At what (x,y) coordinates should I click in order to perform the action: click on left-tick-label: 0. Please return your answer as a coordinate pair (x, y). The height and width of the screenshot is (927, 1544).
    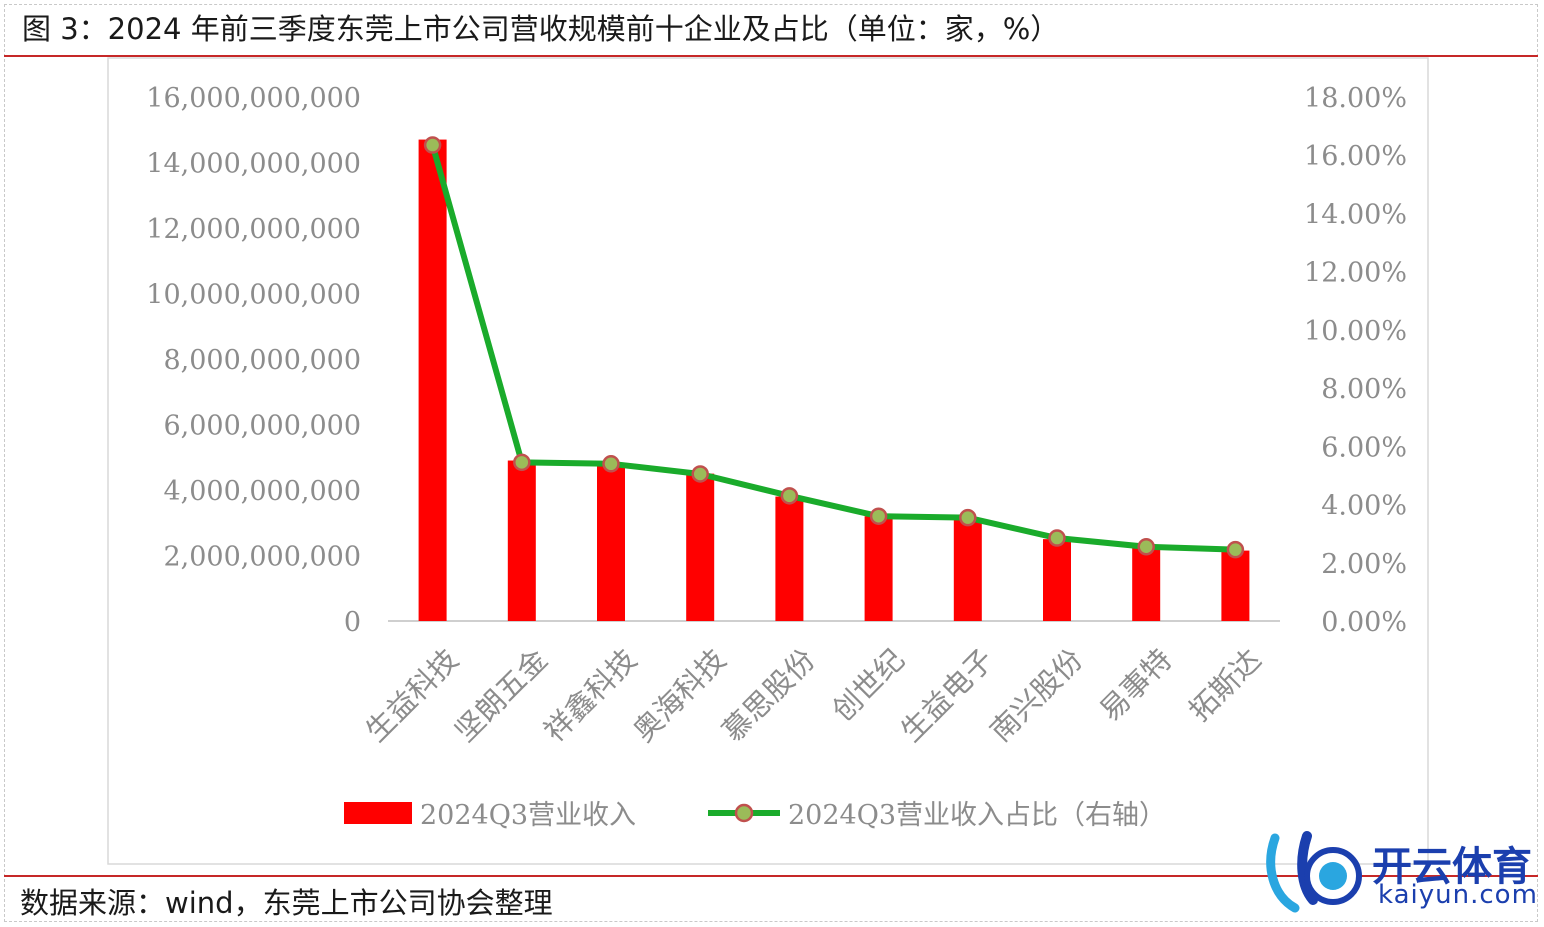
    Looking at the image, I should click on (352, 622).